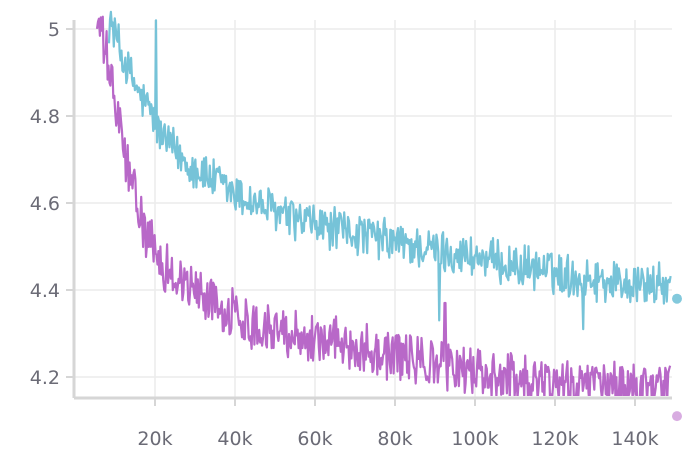 The height and width of the screenshot is (468, 690). Describe the element at coordinates (634, 439) in the screenshot. I see `x-tick-label: 140k` at that location.